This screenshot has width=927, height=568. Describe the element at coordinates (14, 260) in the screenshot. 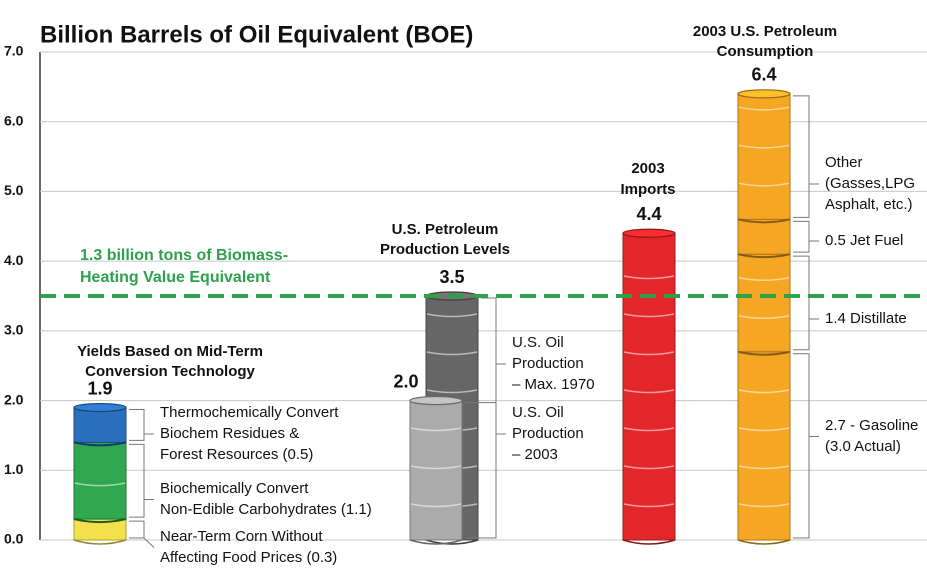

I see `y-tick-label: 4.0` at that location.